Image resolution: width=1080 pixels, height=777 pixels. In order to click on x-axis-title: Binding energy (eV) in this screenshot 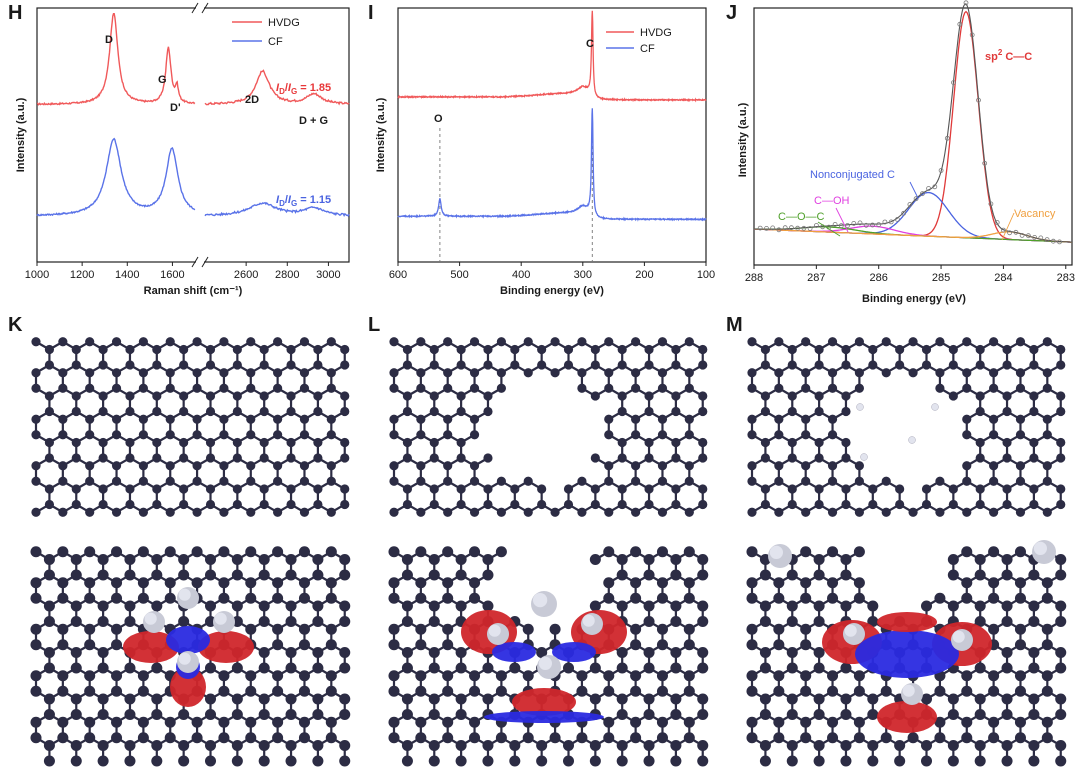, I will do `click(552, 291)`.